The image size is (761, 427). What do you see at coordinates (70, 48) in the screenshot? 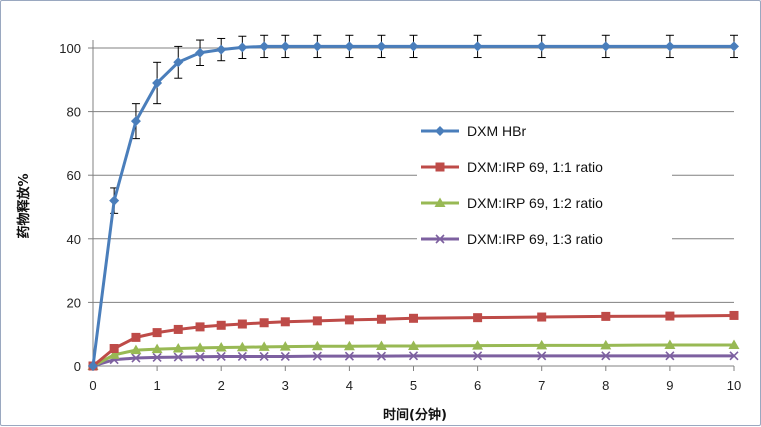
I see `y-tick-label: 100` at bounding box center [70, 48].